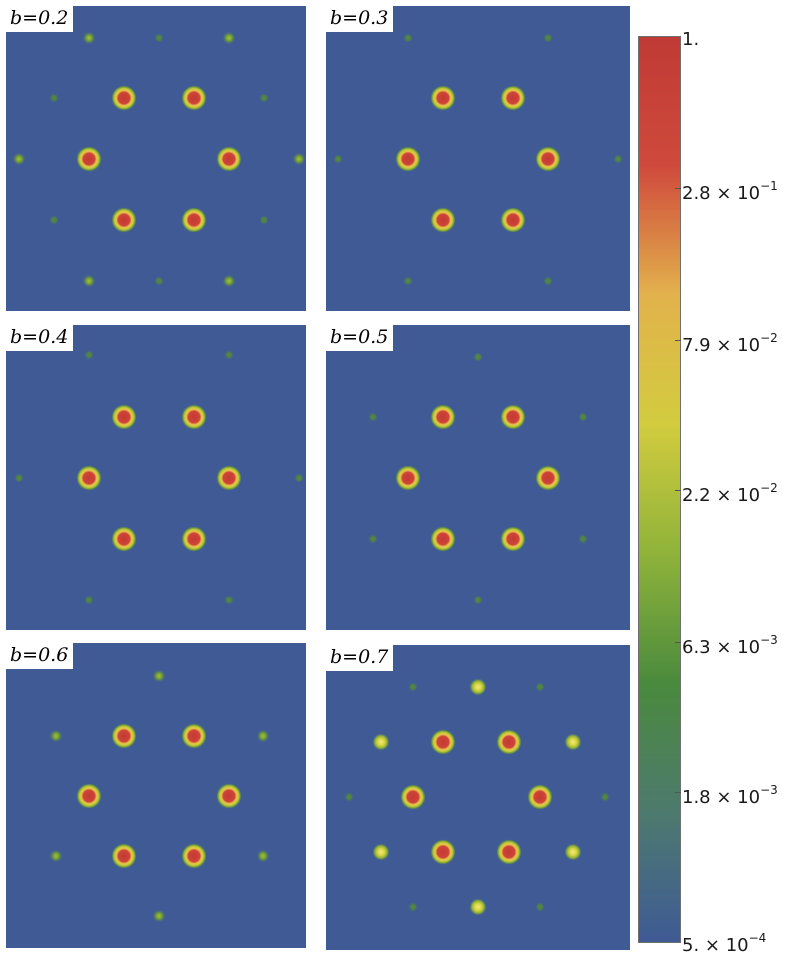  Describe the element at coordinates (757, 938) in the screenshot. I see `tick-exponent: −4` at that location.